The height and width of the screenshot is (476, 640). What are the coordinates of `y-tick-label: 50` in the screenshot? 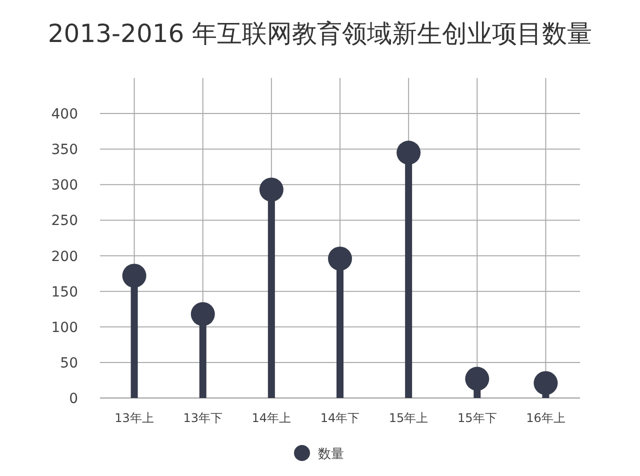 It's located at (69, 363).